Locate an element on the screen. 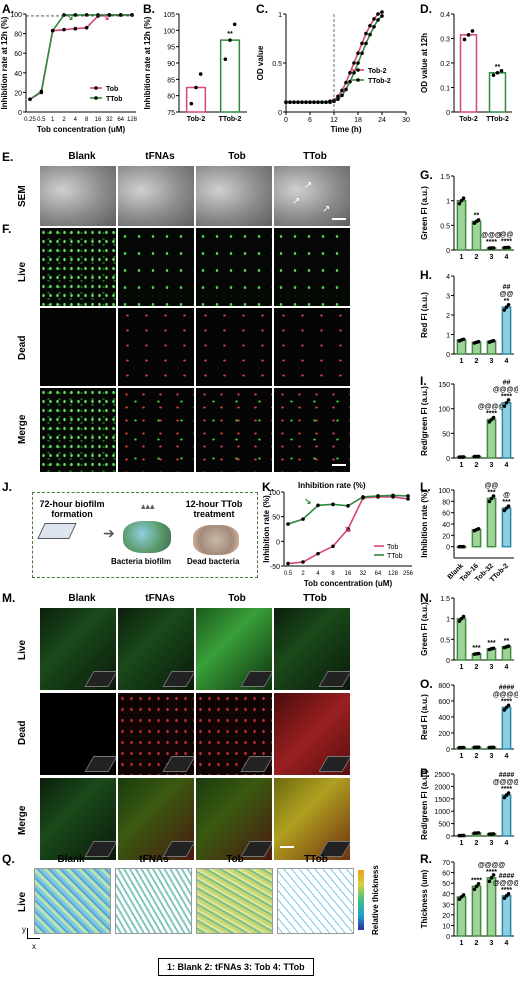  significance-label: #### is located at coordinates (507, 687).